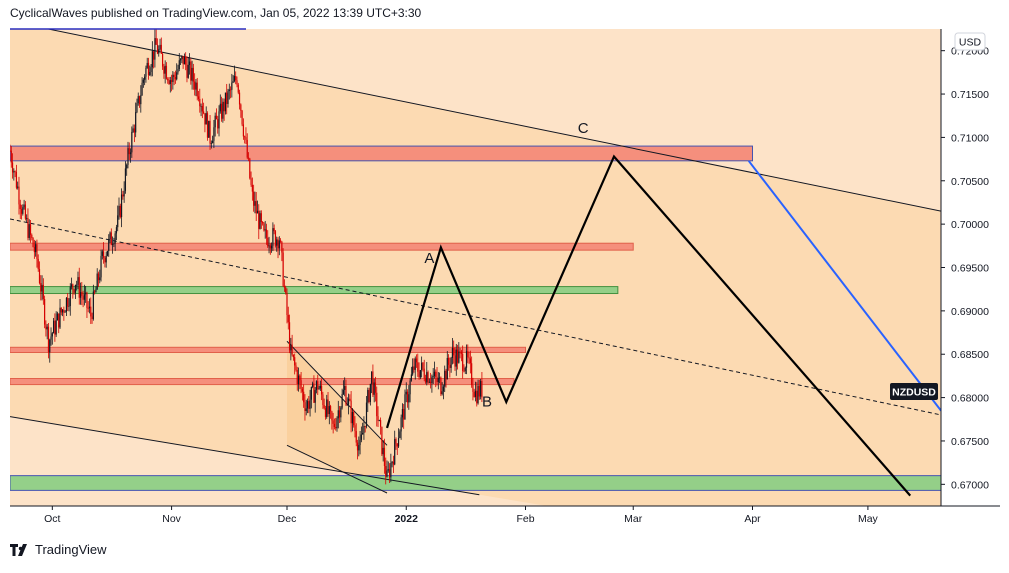 The width and height of the screenshot is (1009, 573). Describe the element at coordinates (18, 549) in the screenshot. I see `tradingview-logo-icon` at that location.